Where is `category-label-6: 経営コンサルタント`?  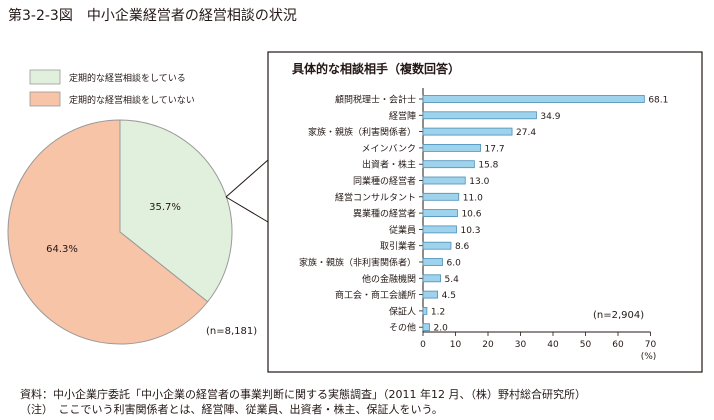 category-label-6: 経営コンサルタント is located at coordinates (375, 197).